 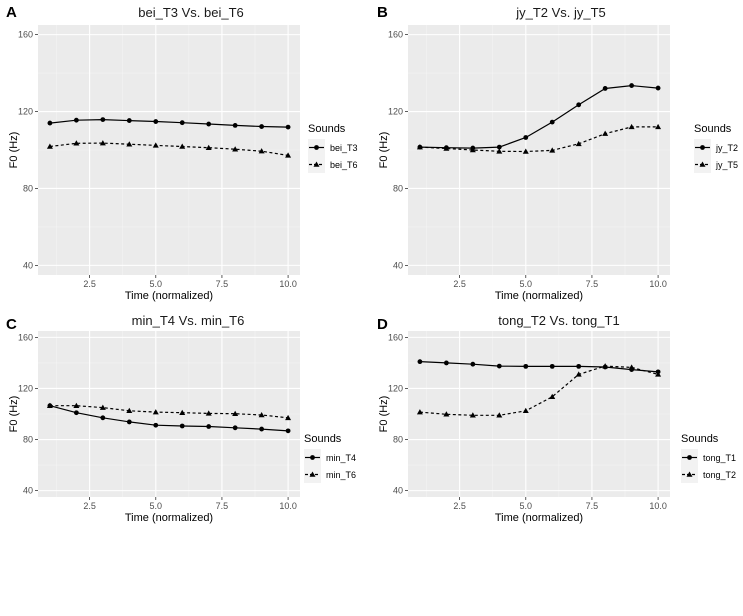 I want to click on series-bei-t3, so click(x=169, y=123).